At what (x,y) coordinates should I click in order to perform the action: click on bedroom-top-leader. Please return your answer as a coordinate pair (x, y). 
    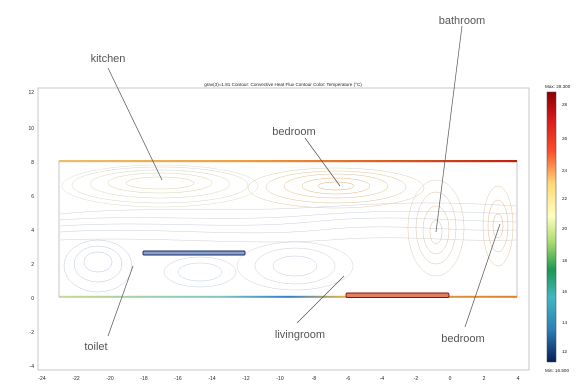
    Looking at the image, I should click on (322, 162).